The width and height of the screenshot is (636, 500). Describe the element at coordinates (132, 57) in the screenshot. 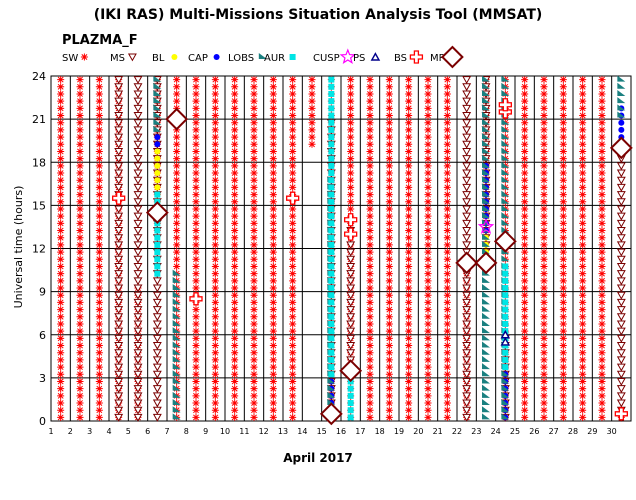

I see `legend-marker-ms` at that location.